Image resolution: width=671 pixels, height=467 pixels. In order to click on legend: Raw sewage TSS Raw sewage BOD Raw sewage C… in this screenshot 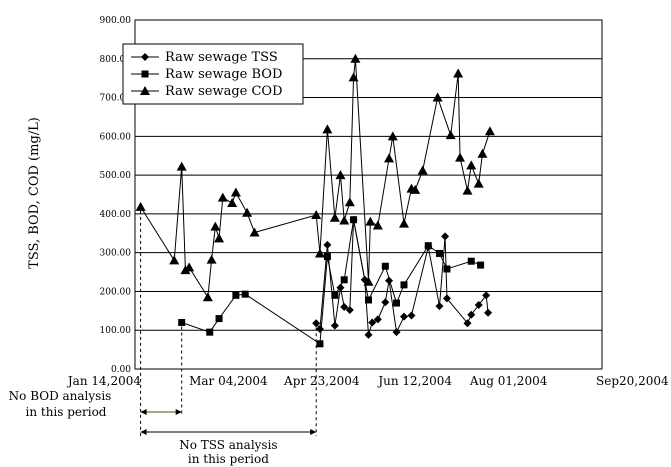, I will do `click(213, 74)`.